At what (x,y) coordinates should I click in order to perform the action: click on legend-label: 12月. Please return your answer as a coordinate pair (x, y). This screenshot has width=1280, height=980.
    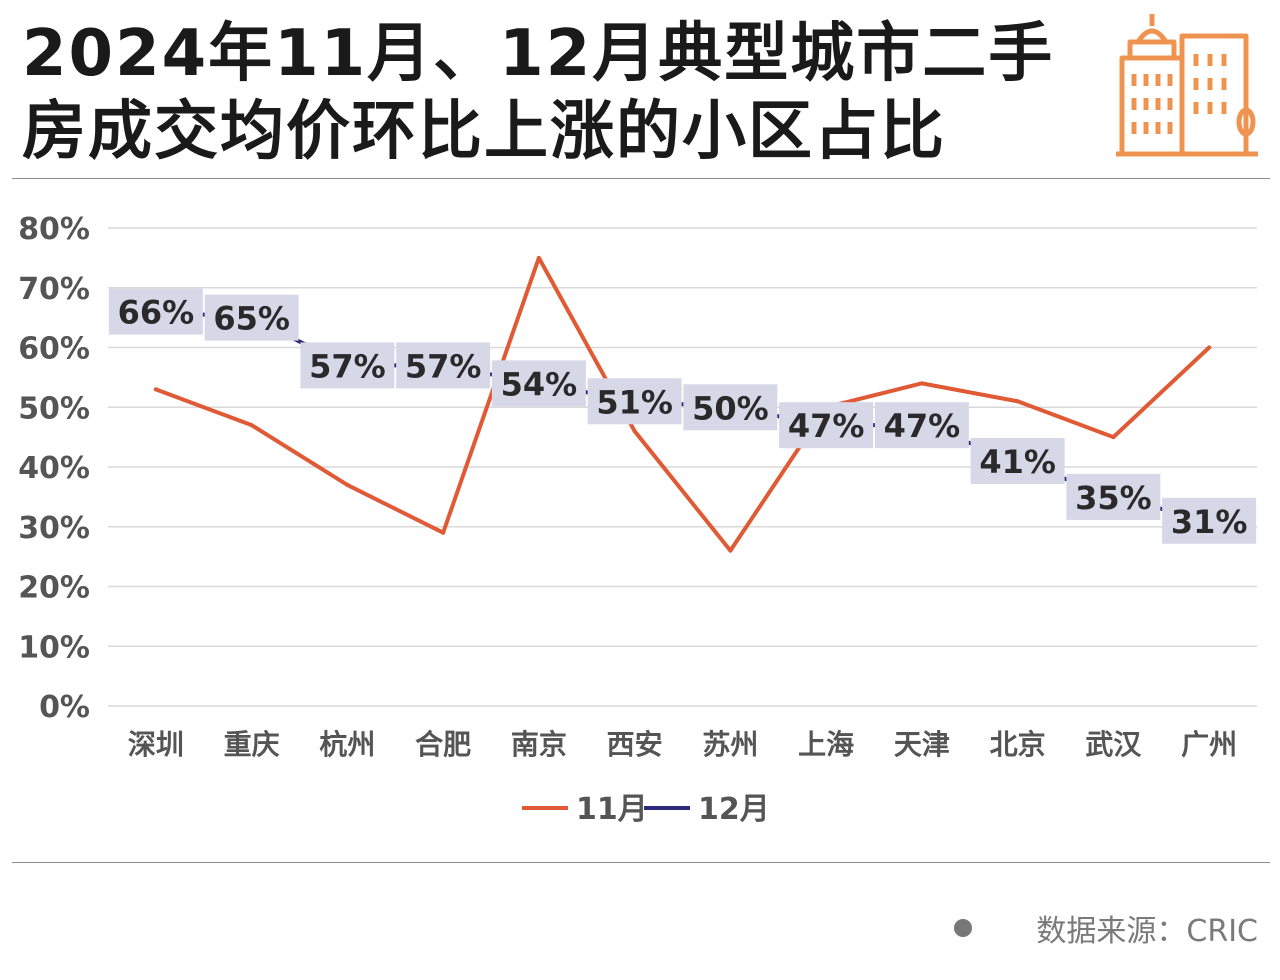
    Looking at the image, I should click on (734, 809).